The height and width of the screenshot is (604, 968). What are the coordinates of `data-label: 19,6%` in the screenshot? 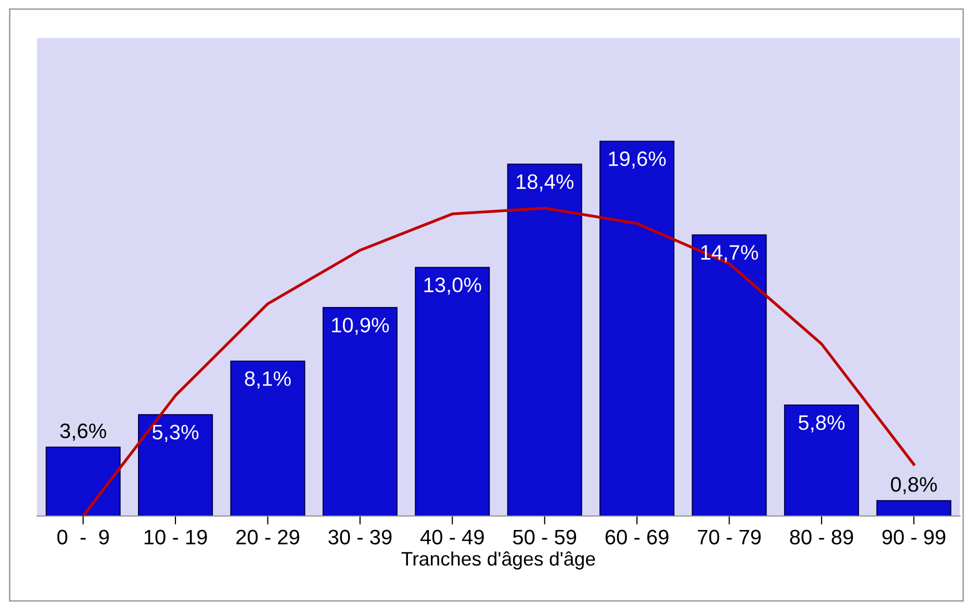 It's located at (637, 160).